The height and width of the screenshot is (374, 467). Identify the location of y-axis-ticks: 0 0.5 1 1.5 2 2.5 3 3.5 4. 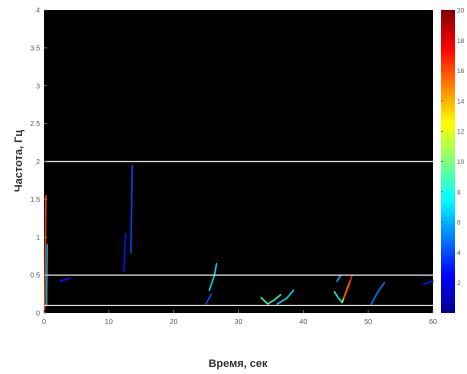
(38, 163).